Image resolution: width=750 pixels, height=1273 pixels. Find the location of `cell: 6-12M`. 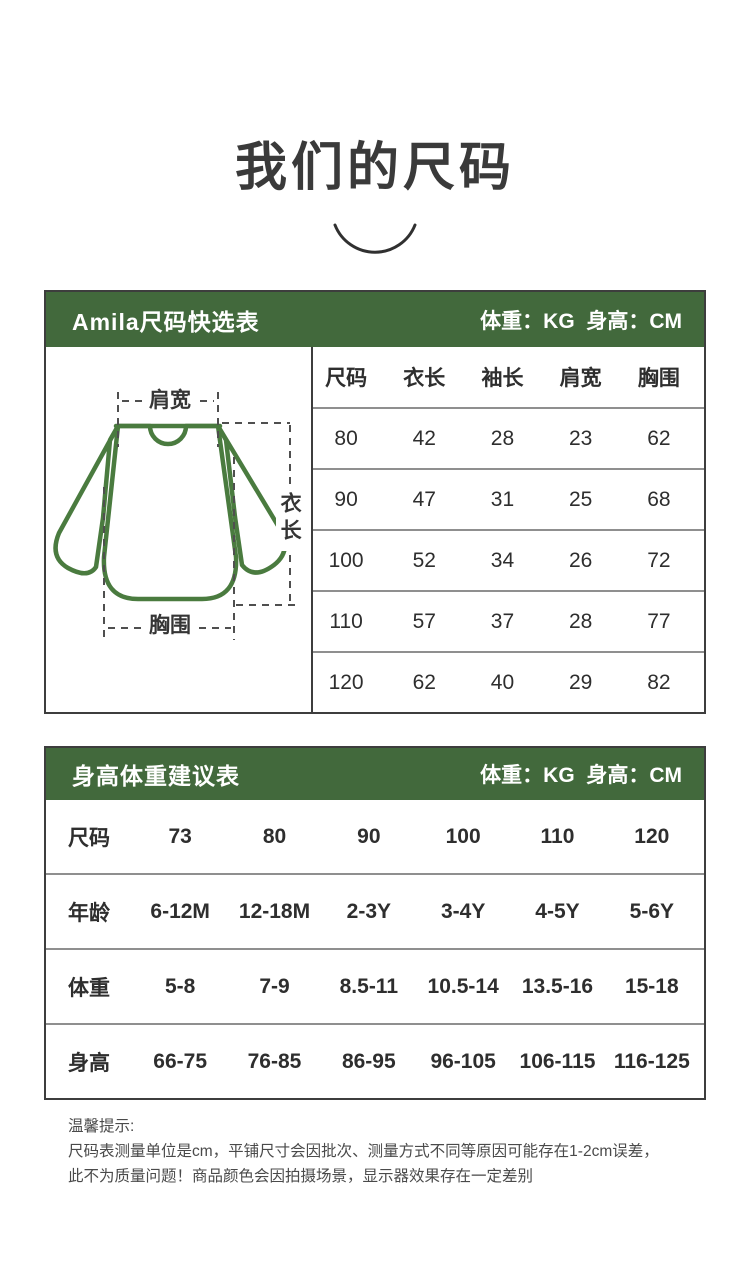

cell: 6-12M is located at coordinates (185, 912).